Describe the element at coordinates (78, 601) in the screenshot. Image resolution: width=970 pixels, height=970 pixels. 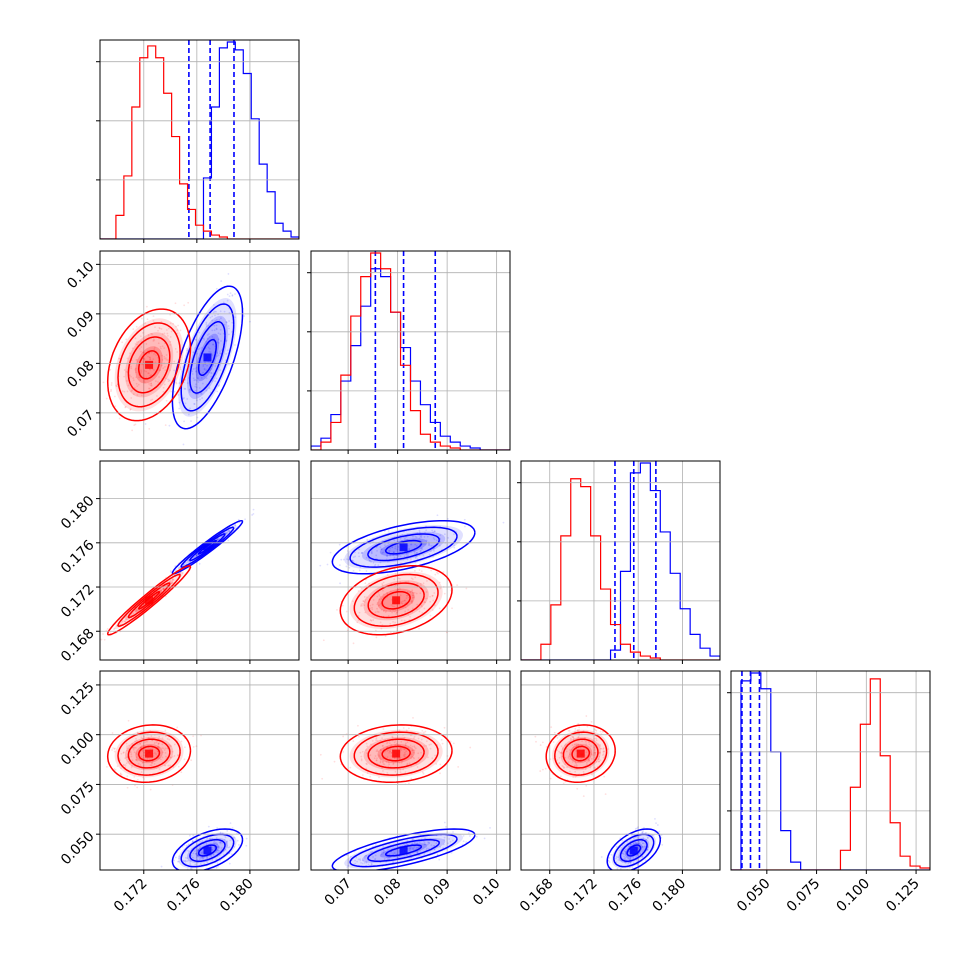
I see `tick-label-y: 0.172` at that location.